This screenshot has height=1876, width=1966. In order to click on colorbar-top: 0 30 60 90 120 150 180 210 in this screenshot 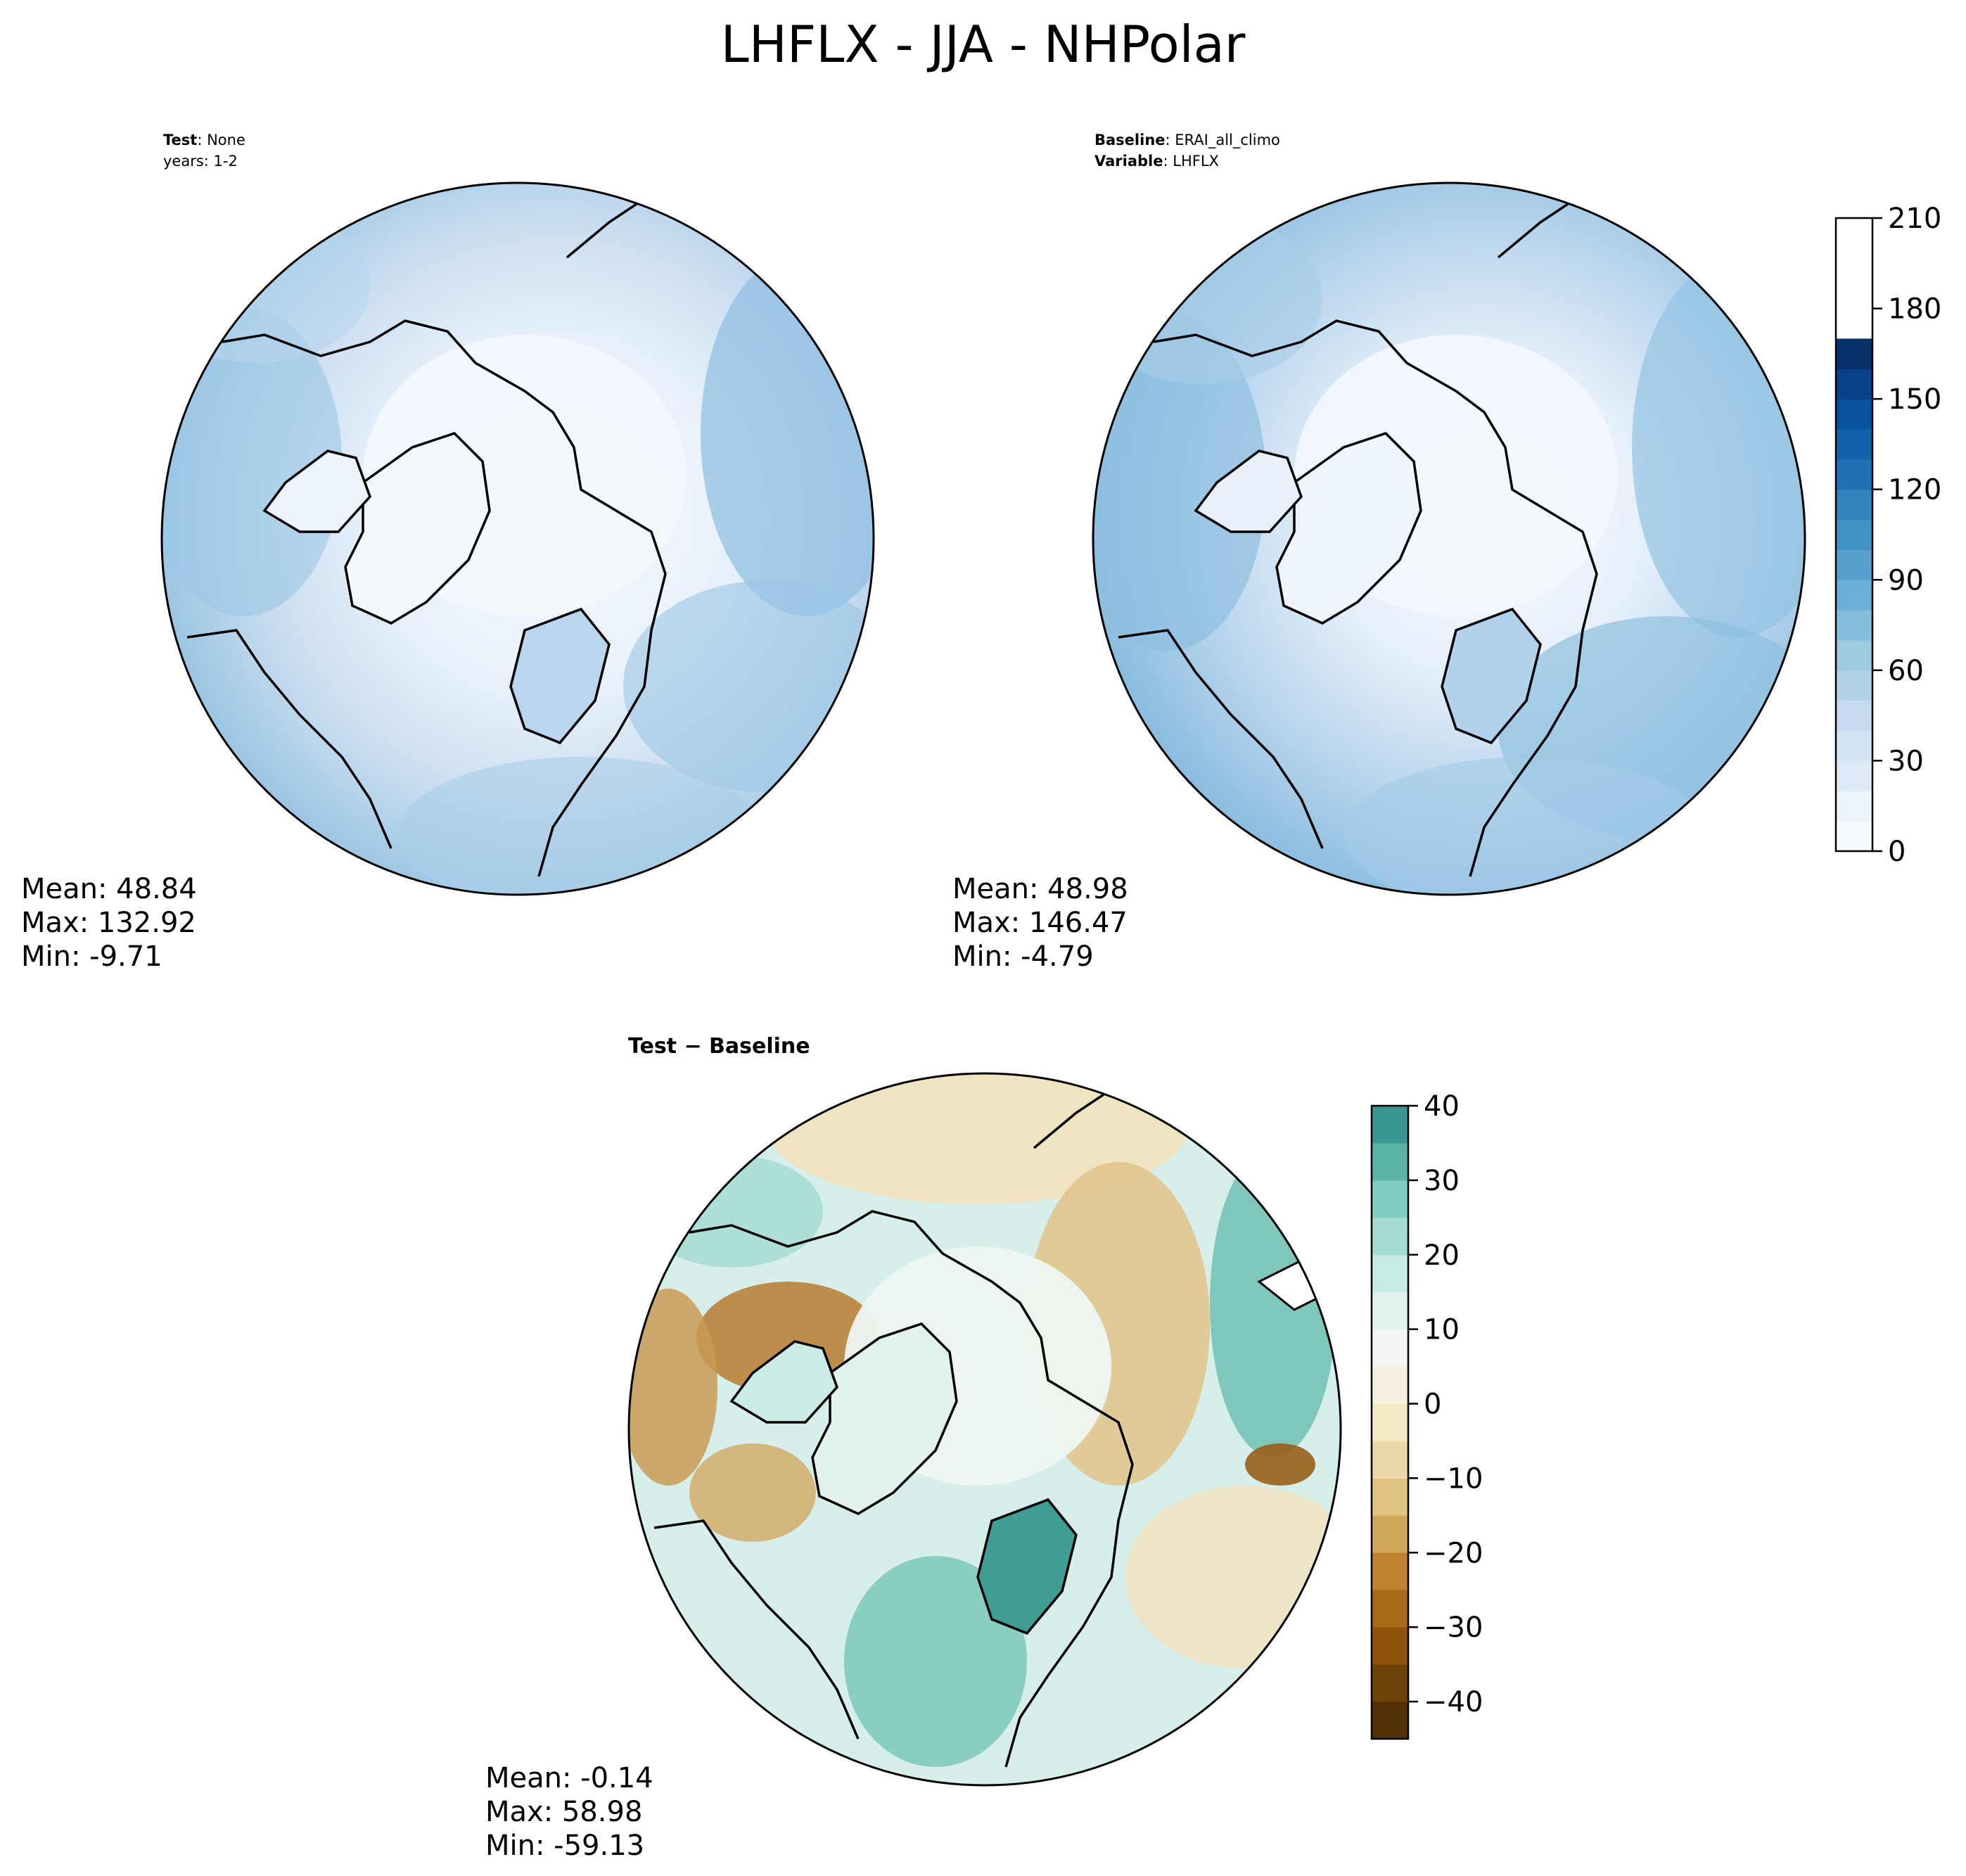, I will do `click(1887, 536)`.